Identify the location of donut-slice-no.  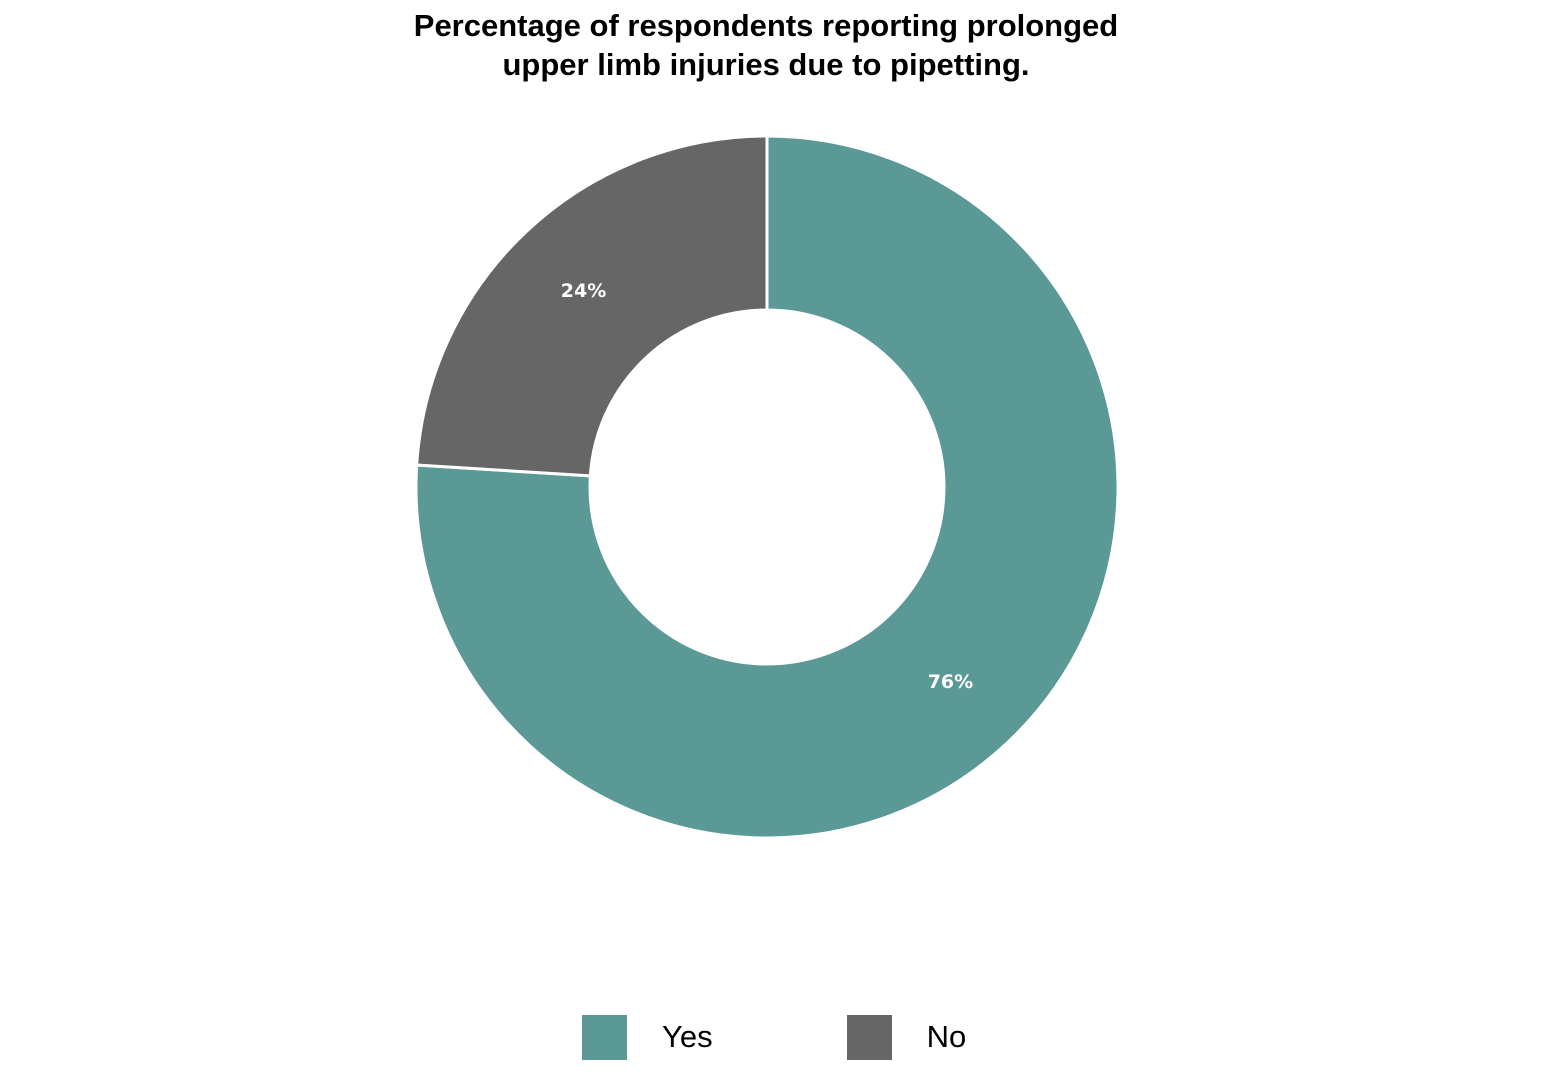
(592, 306).